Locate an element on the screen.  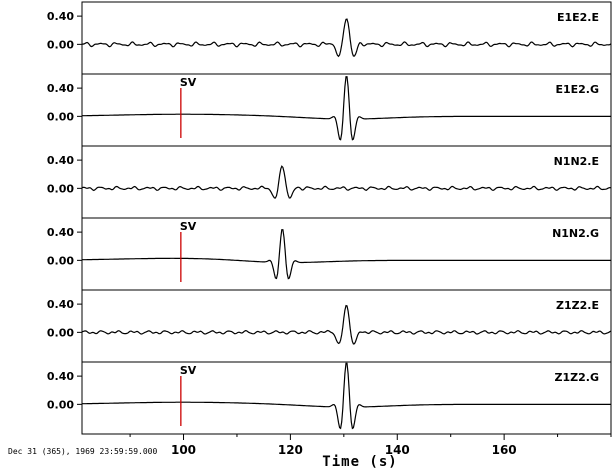
trace-panel: 0.40 0.00 Z1Z2.G SV is located at coordinates (329, 398).